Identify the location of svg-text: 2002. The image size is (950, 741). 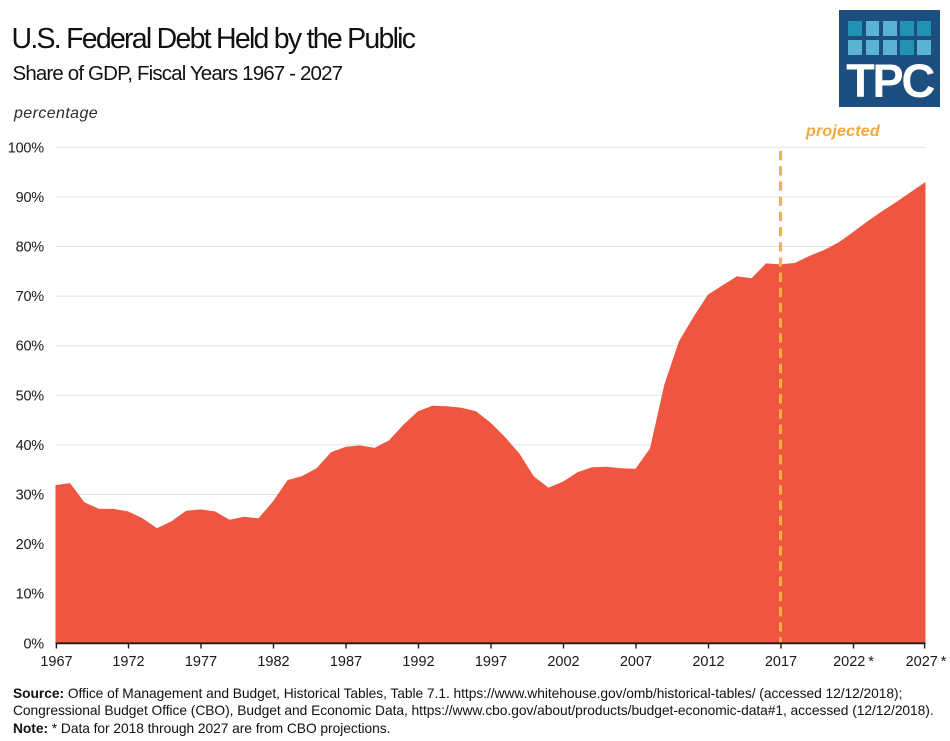
(563, 662).